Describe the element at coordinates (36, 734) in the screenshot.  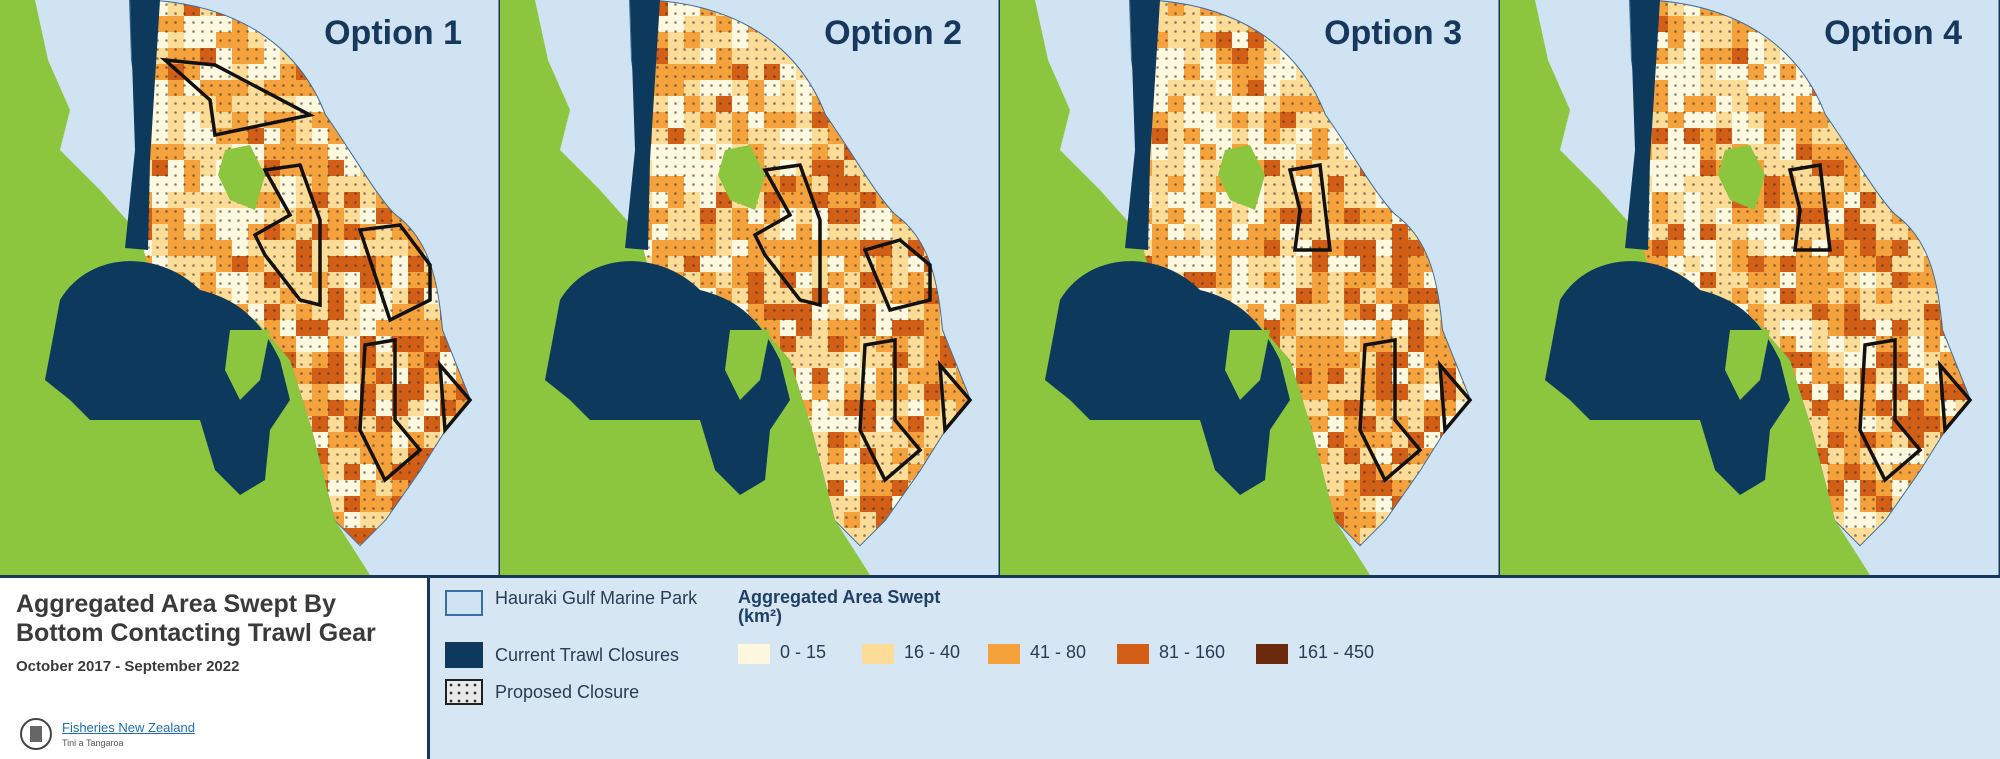
I see `crest-icon` at that location.